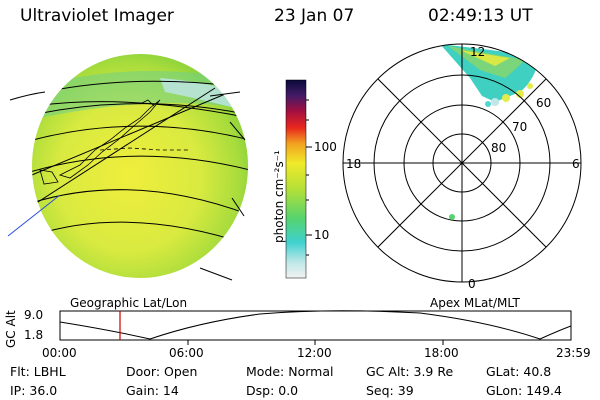  I want to click on mlt-label-12: 12, so click(478, 52).